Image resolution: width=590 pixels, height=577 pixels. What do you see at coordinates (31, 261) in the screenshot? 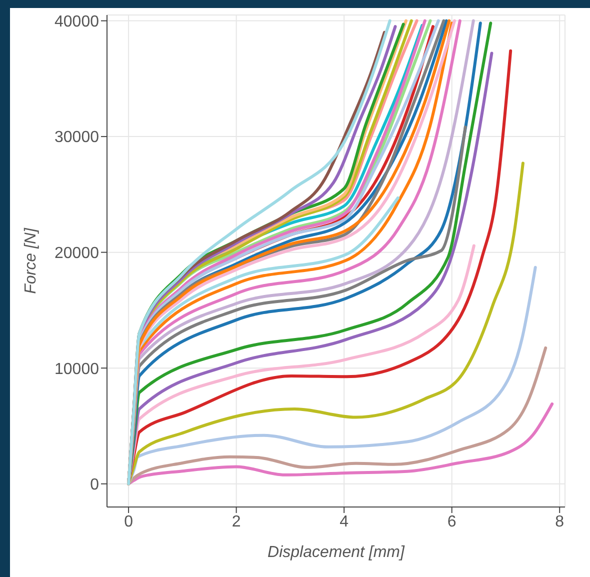
I see `y-axis-title: Force [N]` at bounding box center [31, 261].